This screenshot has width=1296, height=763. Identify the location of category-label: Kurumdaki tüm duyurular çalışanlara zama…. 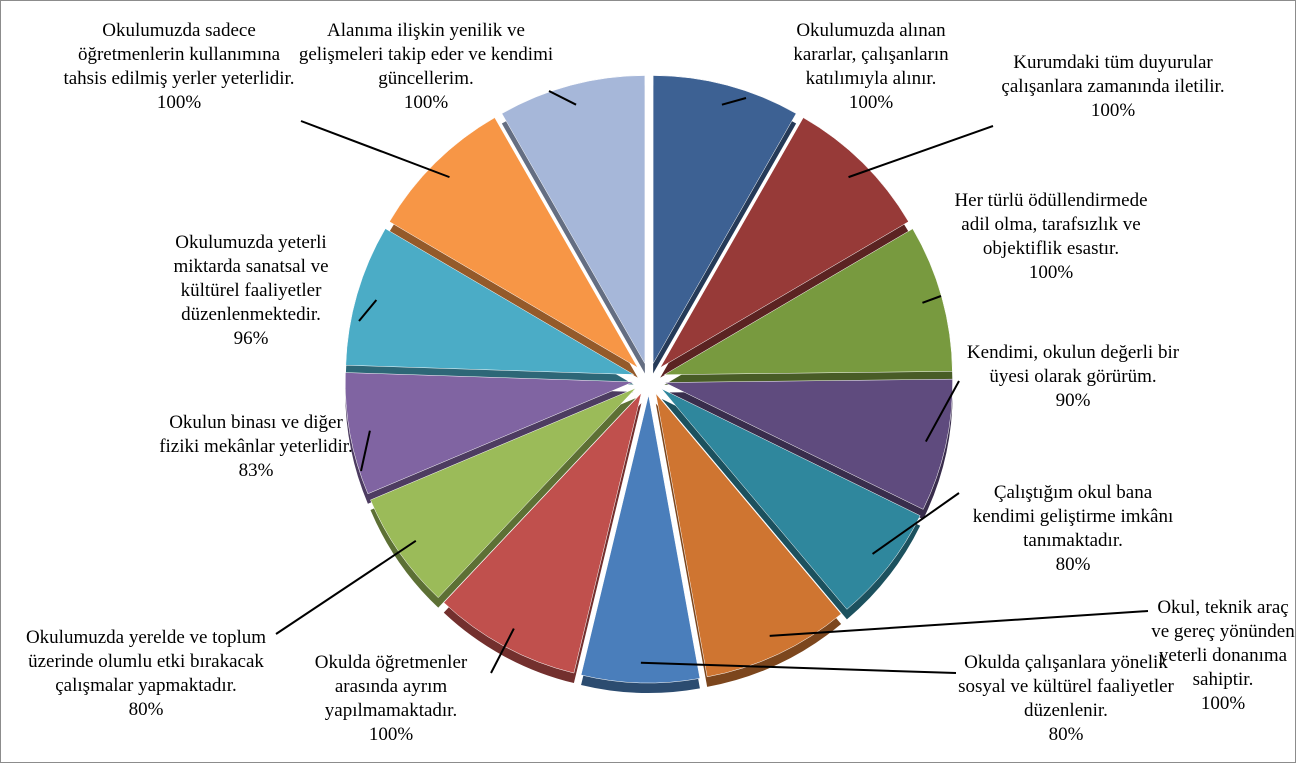
(1113, 74).